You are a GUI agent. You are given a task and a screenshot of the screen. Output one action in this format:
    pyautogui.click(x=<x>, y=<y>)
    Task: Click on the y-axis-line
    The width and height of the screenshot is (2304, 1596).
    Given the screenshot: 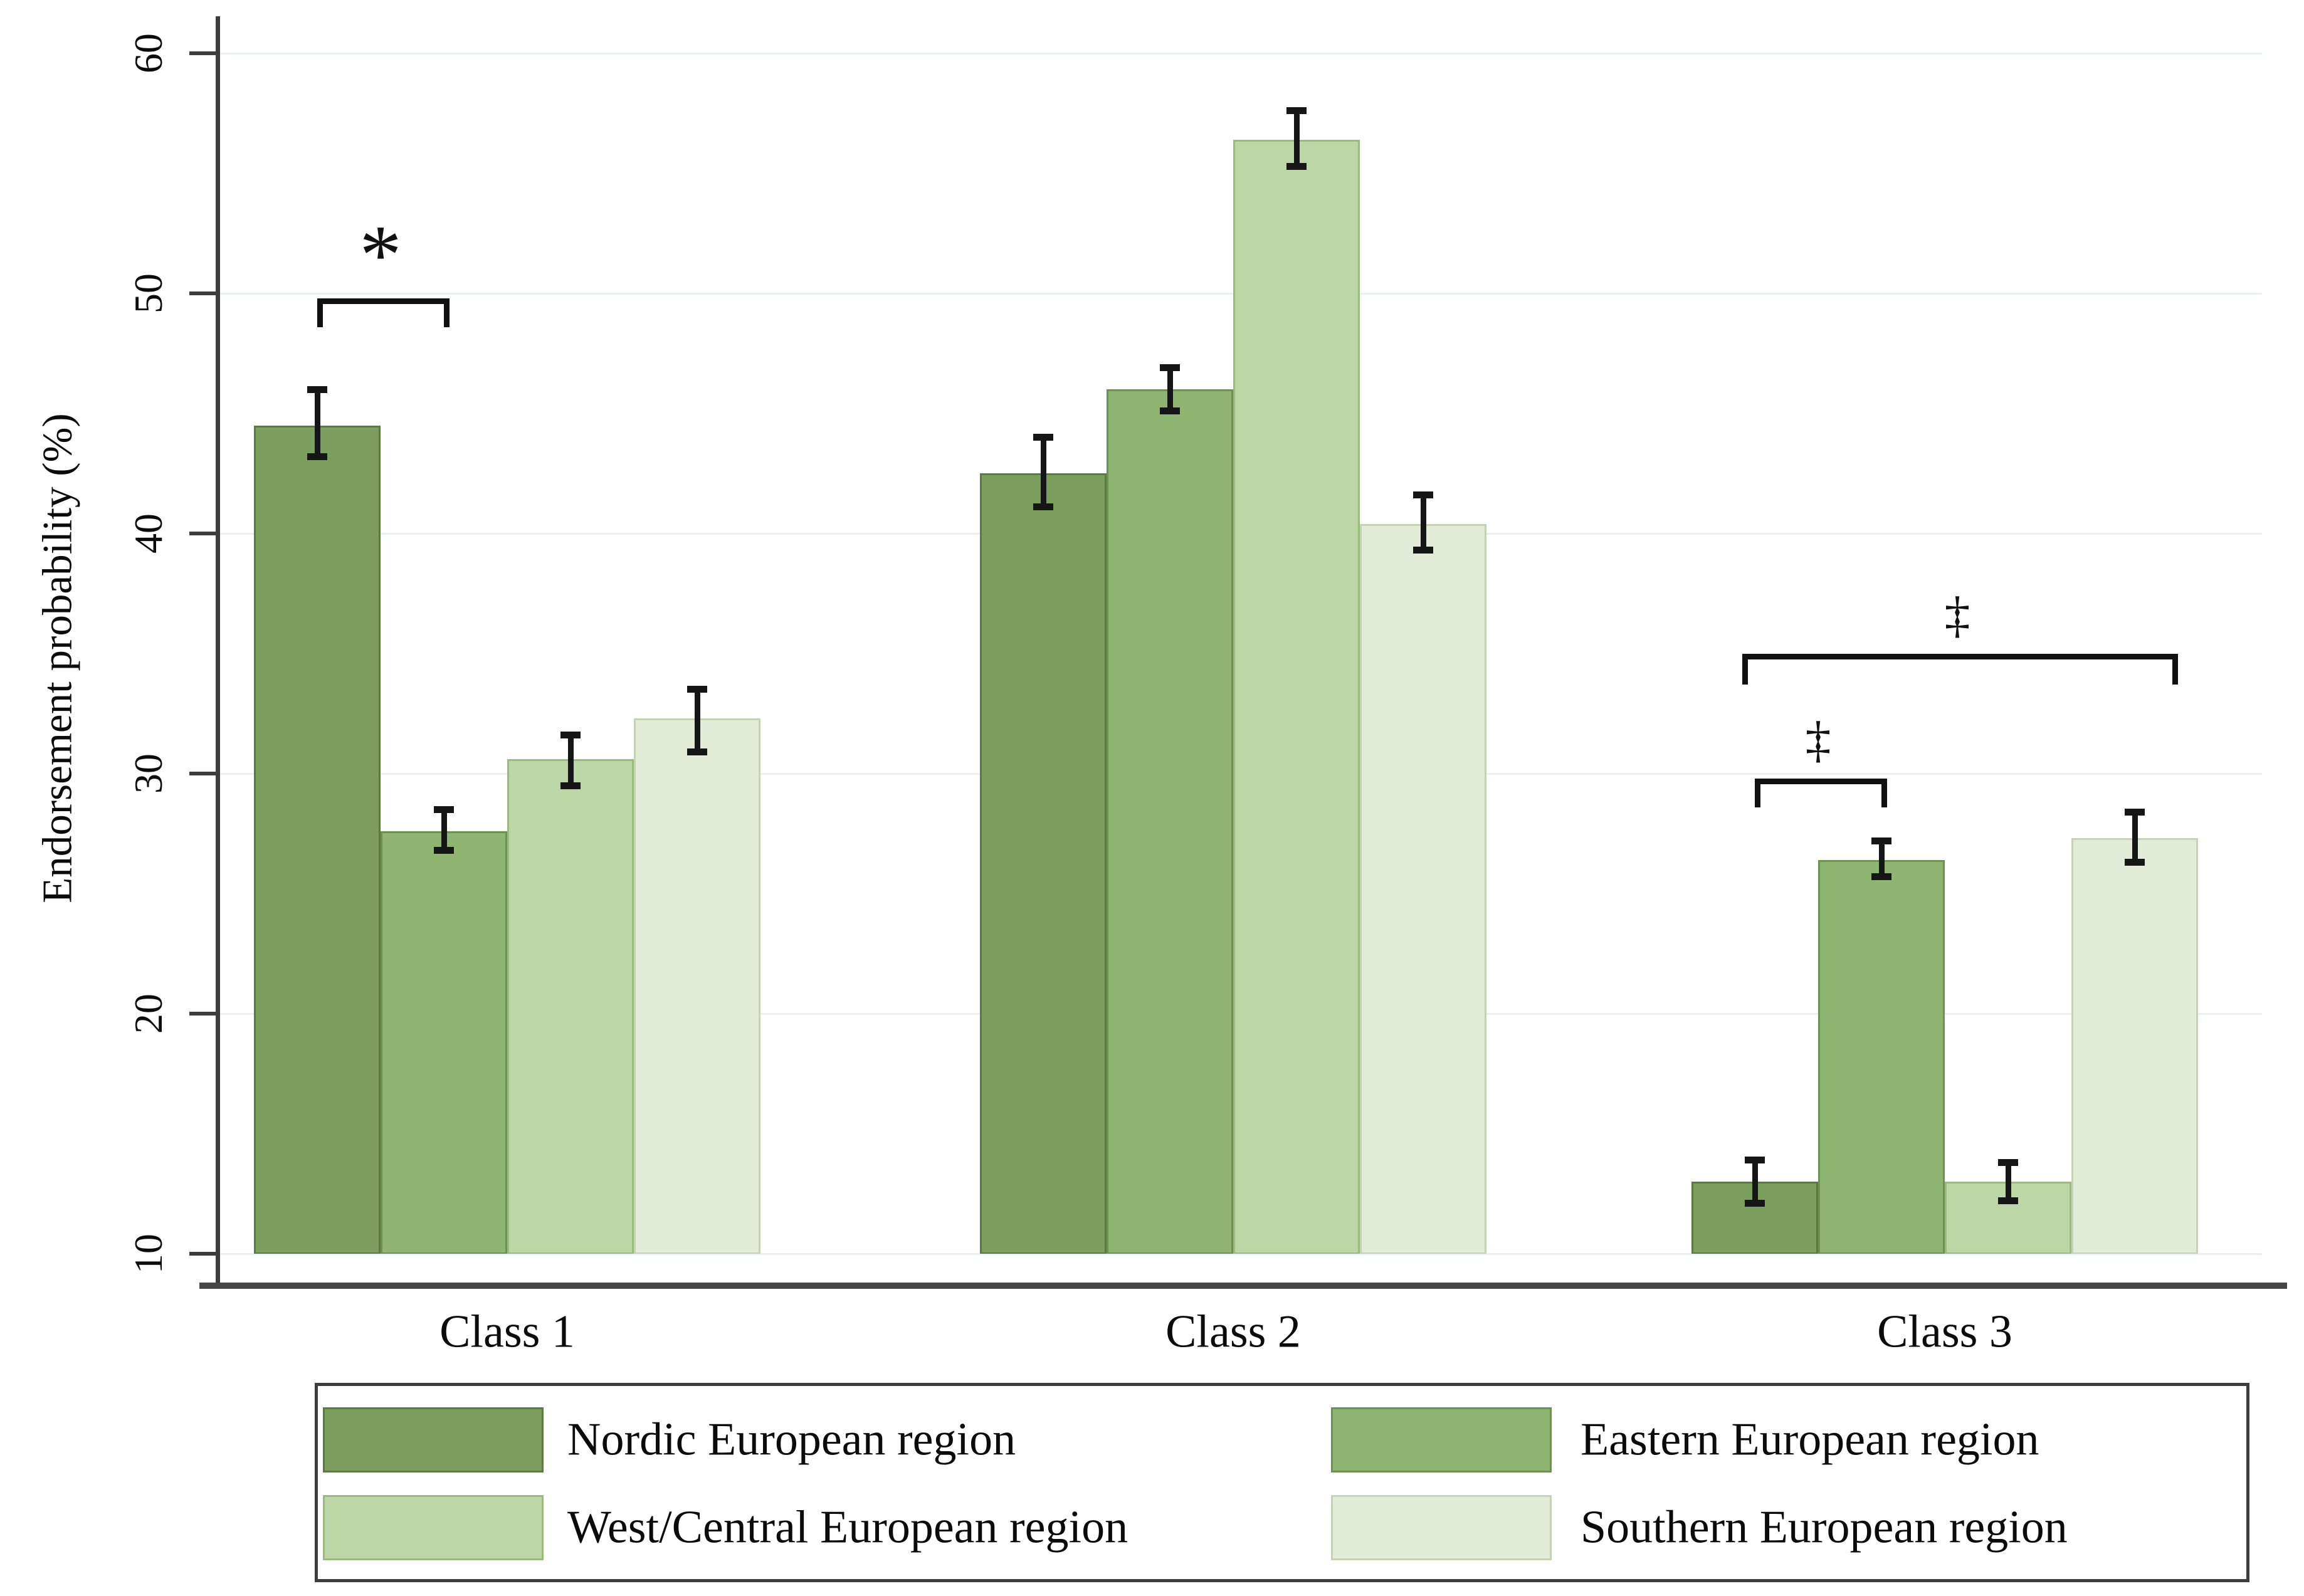 What is the action you would take?
    pyautogui.click(x=218, y=652)
    